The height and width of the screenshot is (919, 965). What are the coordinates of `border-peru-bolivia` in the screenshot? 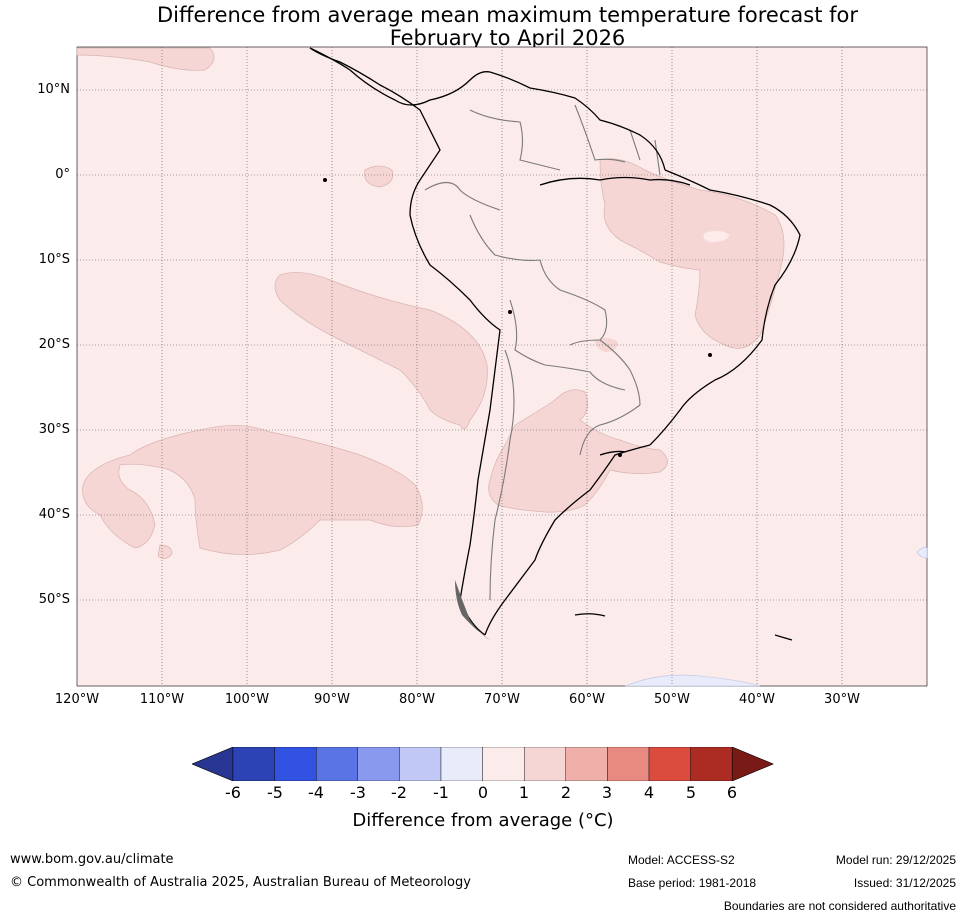 It's located at (527, 332).